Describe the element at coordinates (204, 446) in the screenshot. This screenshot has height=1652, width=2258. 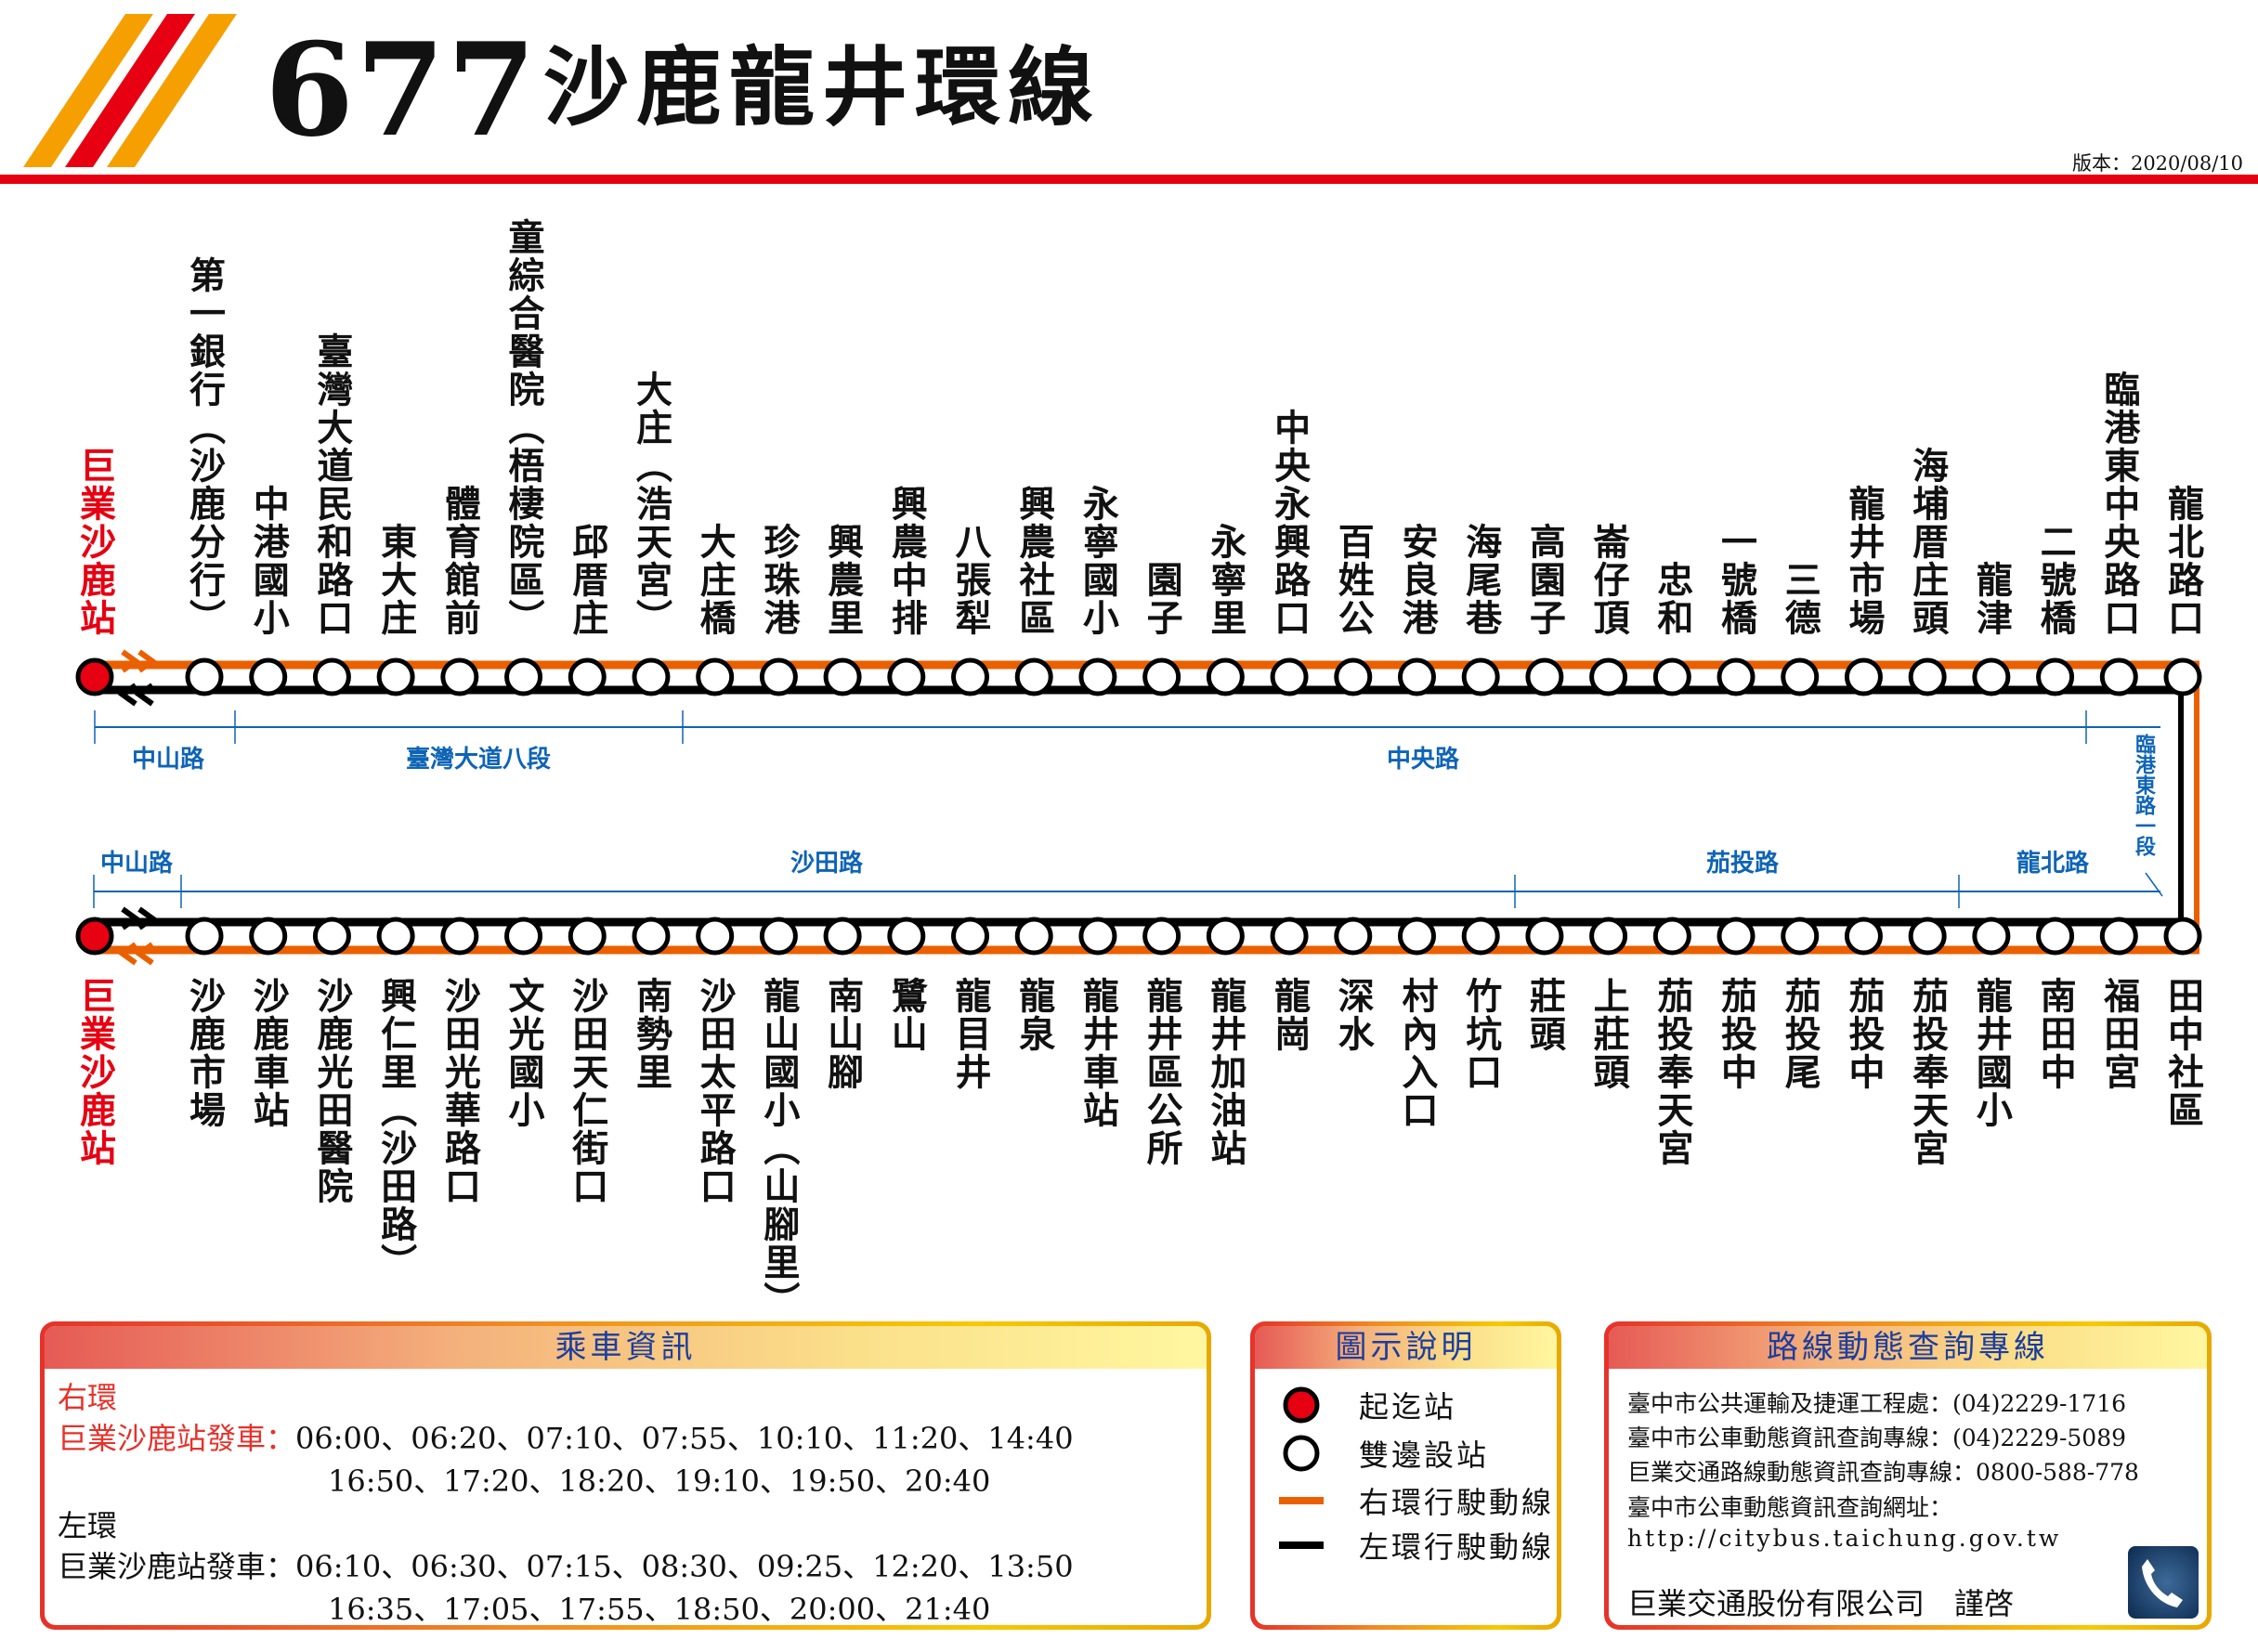
I see `station-label-outbound: 第一銀行（沙鹿分行）` at that location.